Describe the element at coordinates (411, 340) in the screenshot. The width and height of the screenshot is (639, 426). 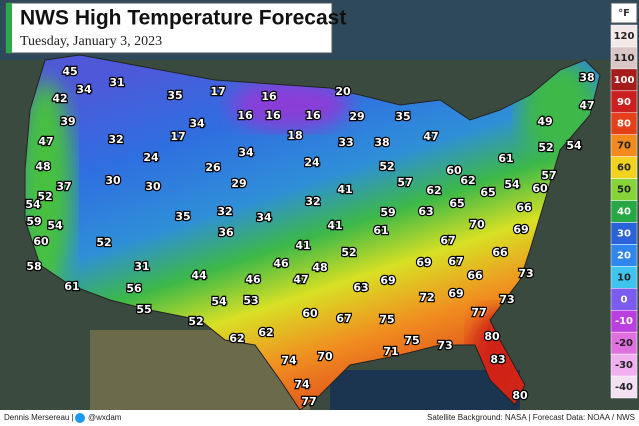
I see `temperature-label: 75` at that location.